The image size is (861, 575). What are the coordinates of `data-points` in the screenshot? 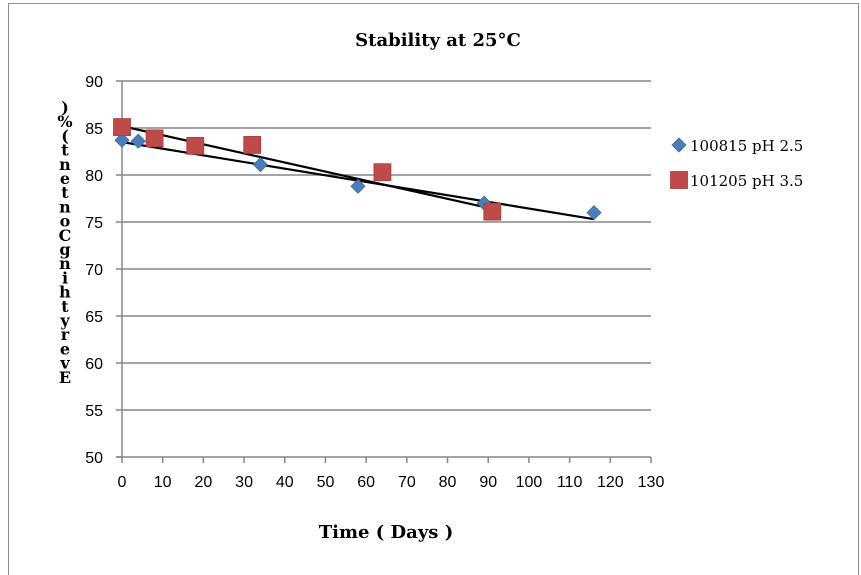 It's located at (357, 169).